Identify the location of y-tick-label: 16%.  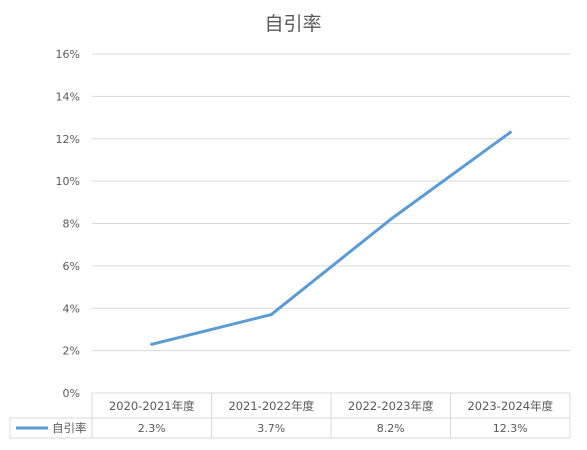
(68, 54).